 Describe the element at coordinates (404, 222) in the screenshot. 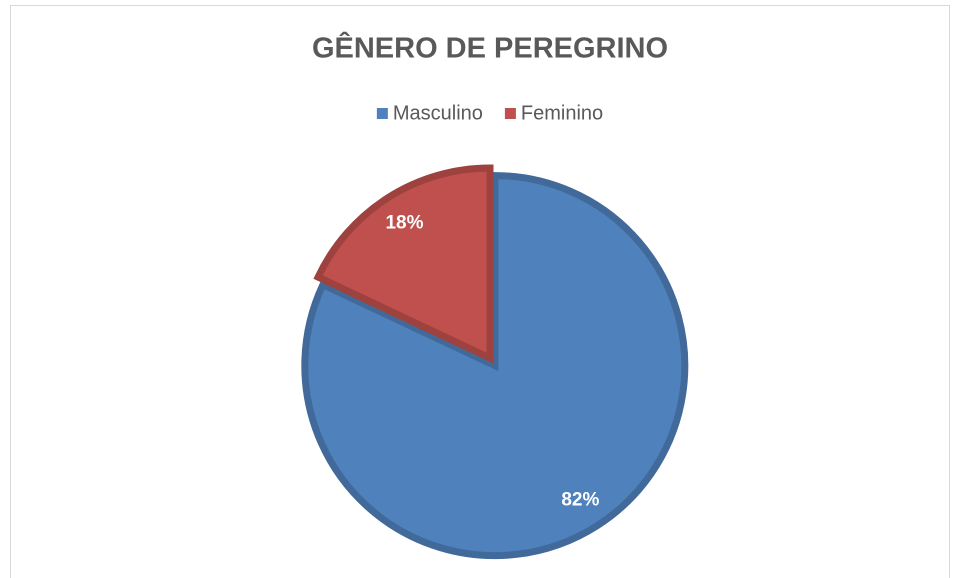

I see `data-label: 18%` at that location.